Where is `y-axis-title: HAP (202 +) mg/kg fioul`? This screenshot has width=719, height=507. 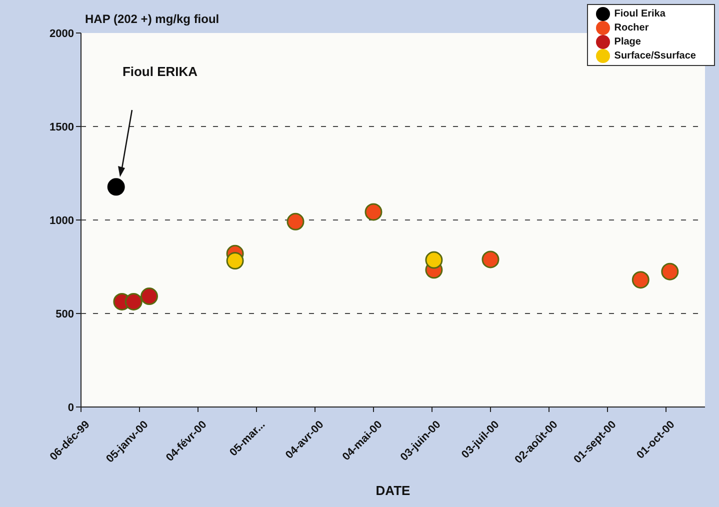
y-axis-title: HAP (202 +) mg/kg fioul is located at coordinates (152, 19).